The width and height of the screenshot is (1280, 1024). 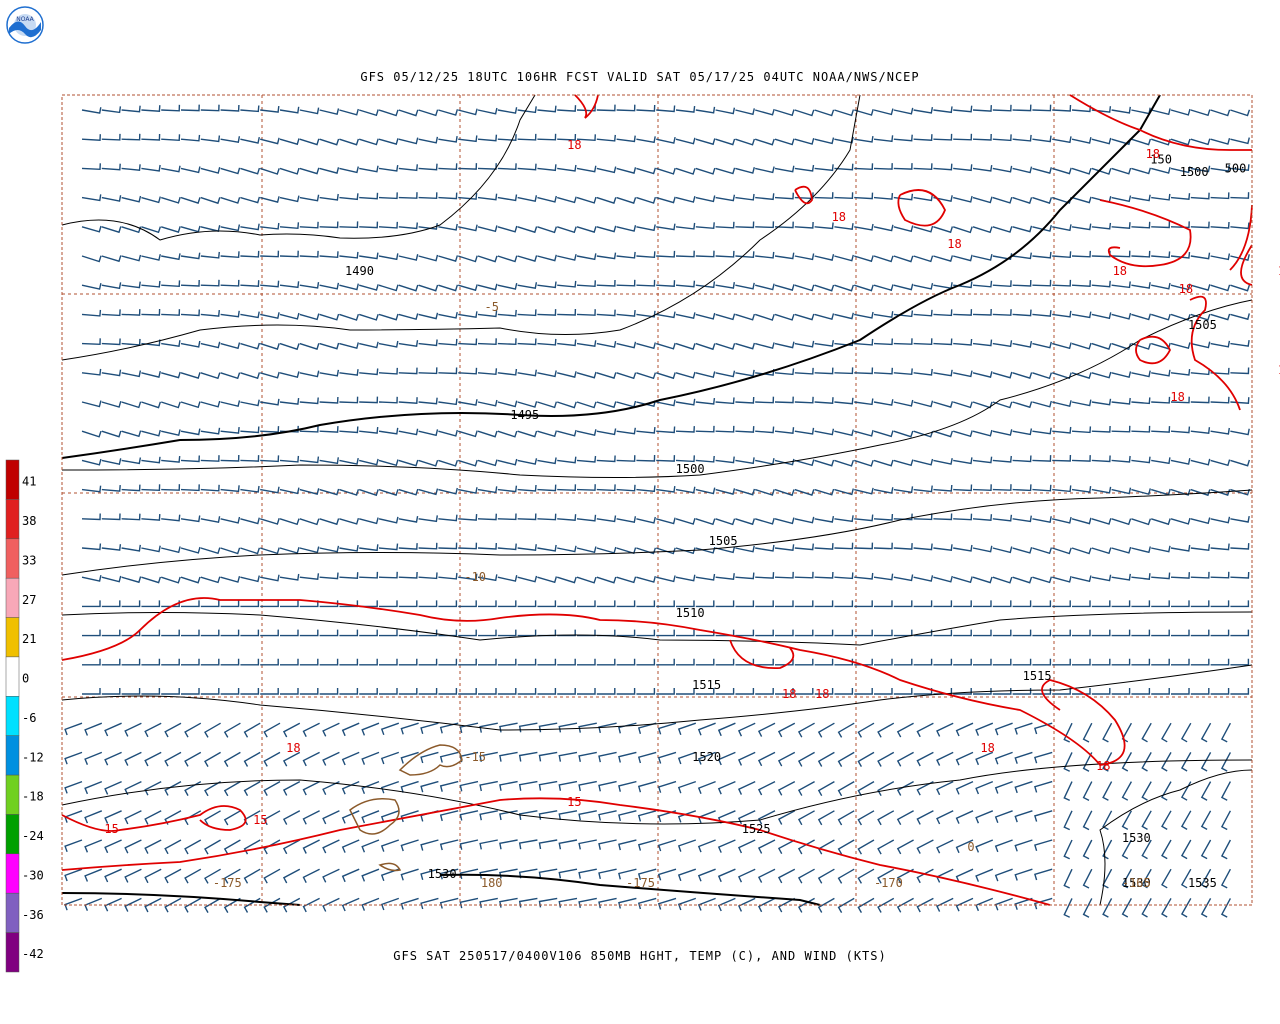 I want to click on temp-label: 18, so click(x=1103, y=766).